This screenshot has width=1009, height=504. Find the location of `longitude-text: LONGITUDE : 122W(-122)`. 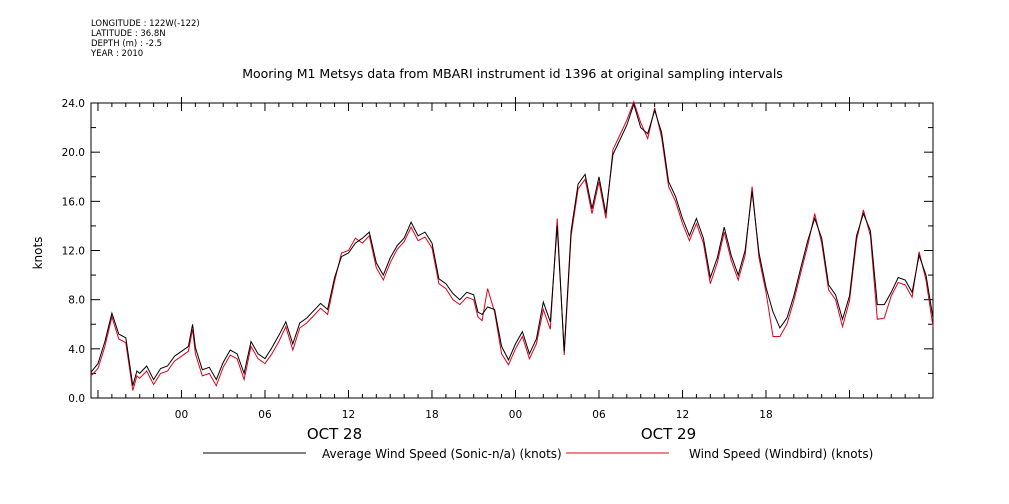

longitude-text: LONGITUDE : 122W(-122) is located at coordinates (145, 24).